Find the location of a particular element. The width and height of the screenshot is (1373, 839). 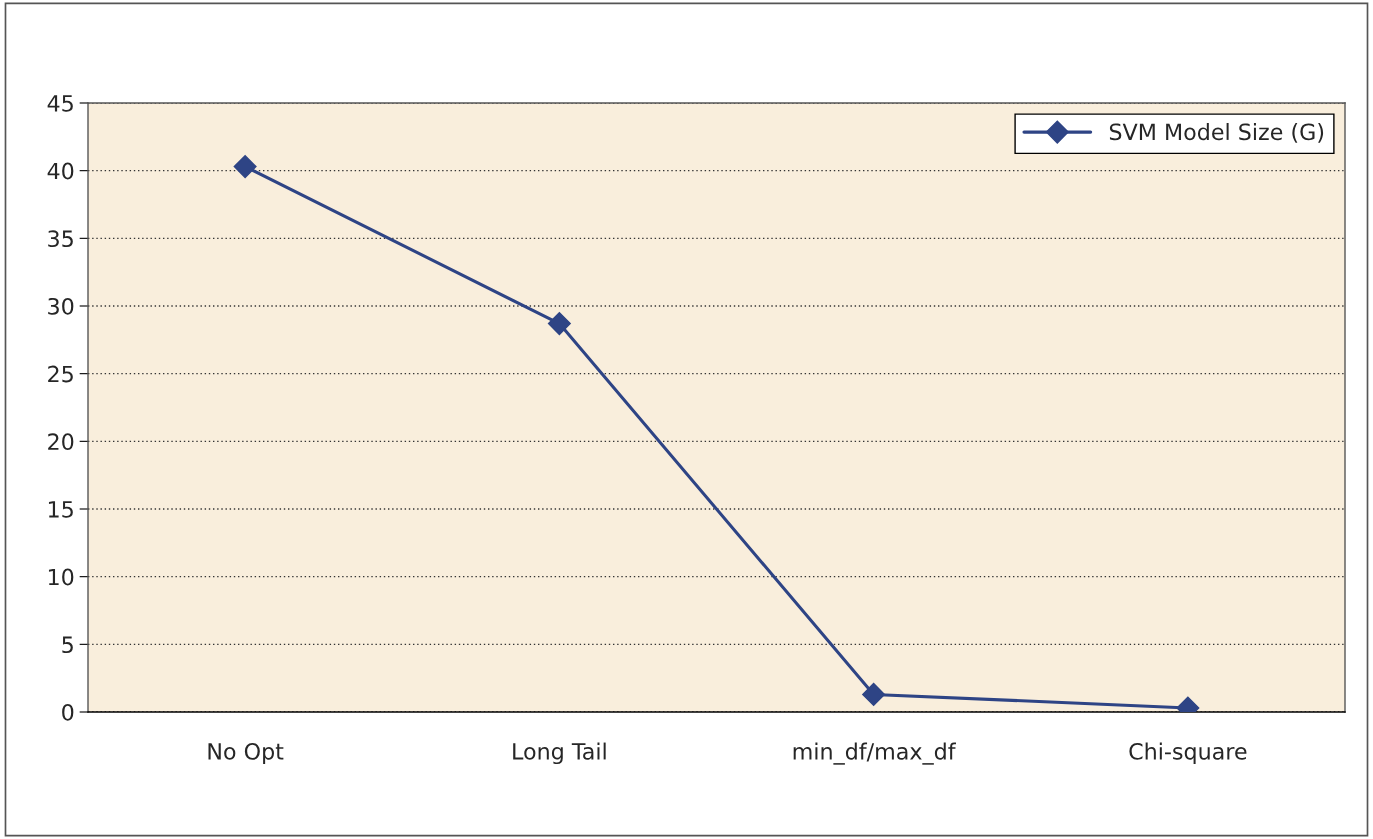

y-tick-label: 20 is located at coordinates (61, 442).